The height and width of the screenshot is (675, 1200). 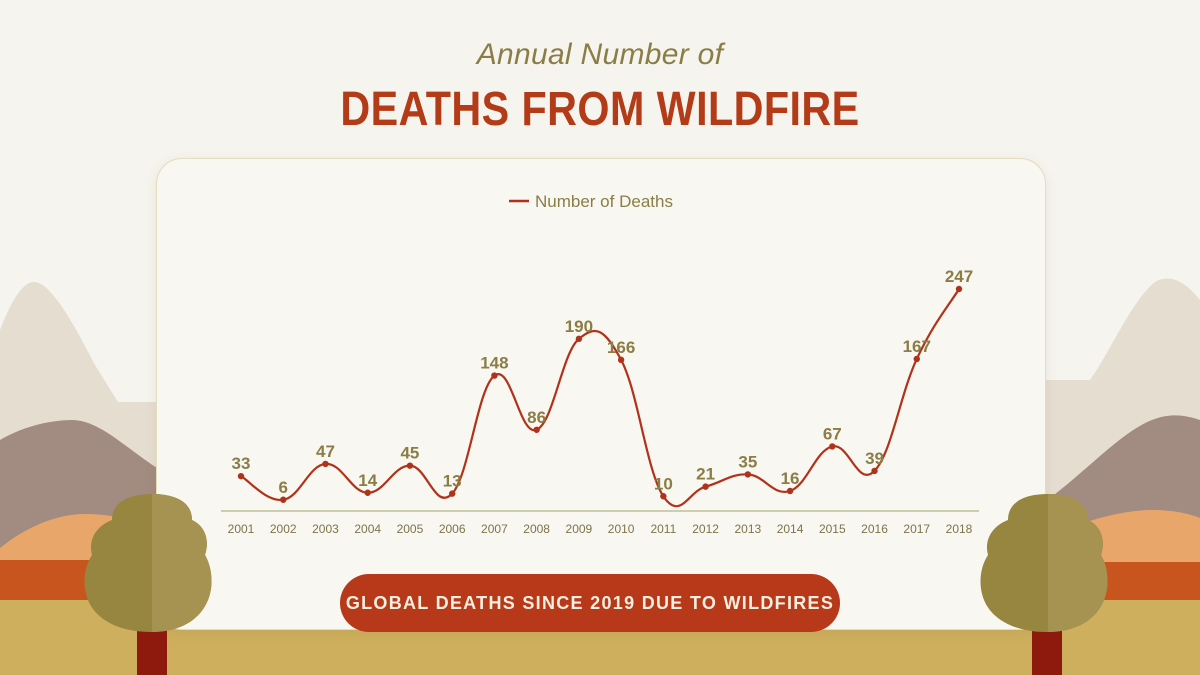 What do you see at coordinates (874, 458) in the screenshot?
I see `data-label-2016: 39` at bounding box center [874, 458].